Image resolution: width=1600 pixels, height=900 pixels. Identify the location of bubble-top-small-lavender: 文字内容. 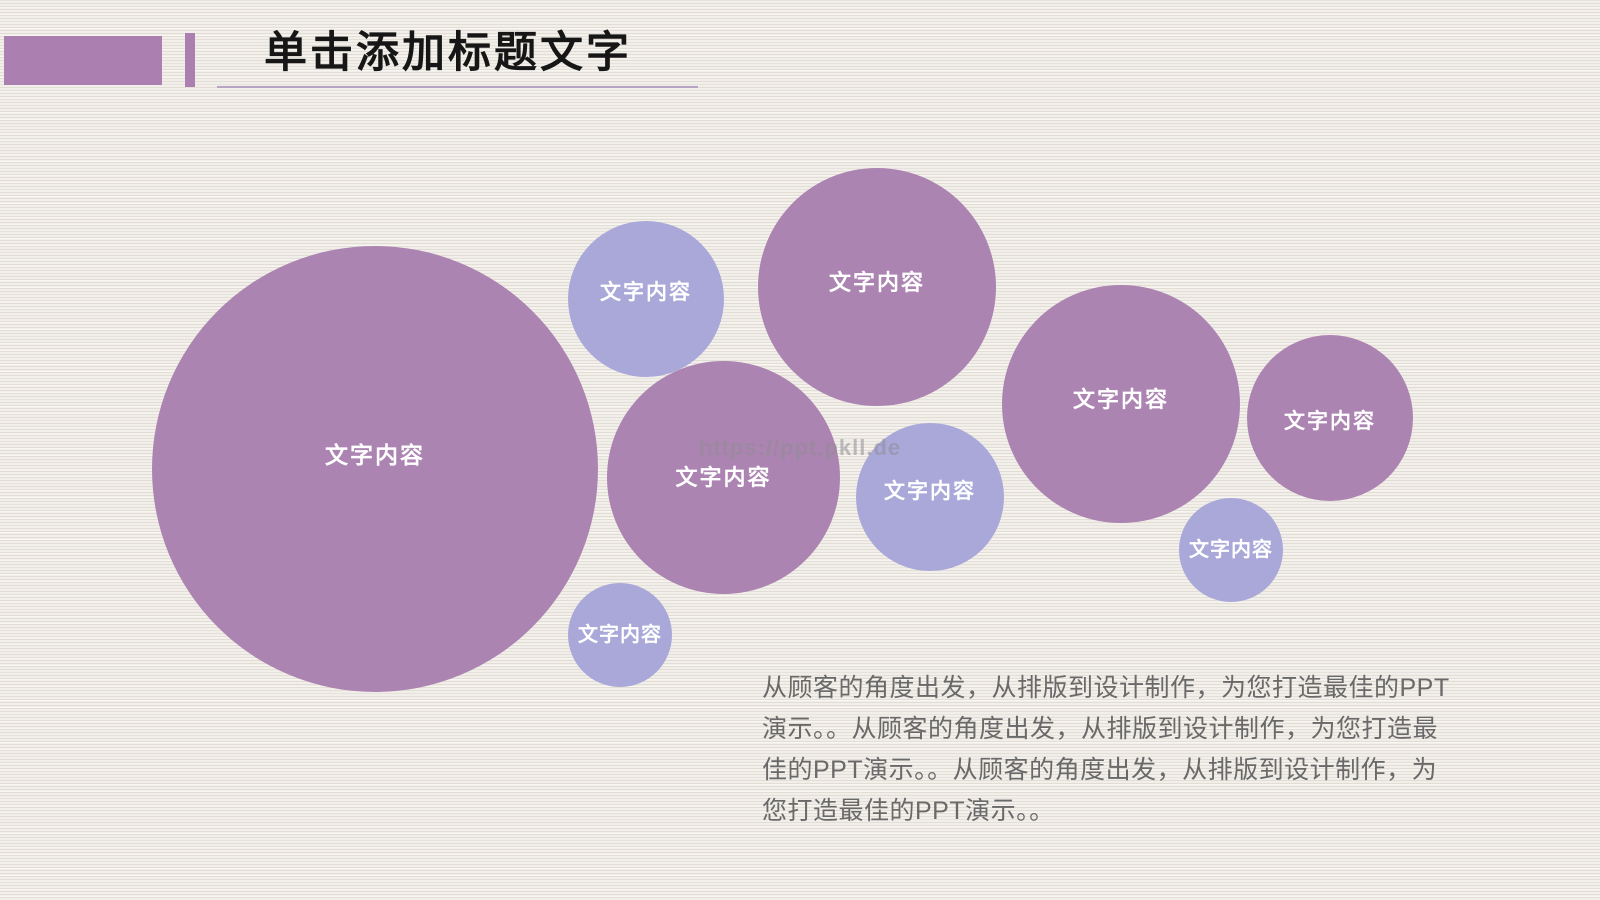
(646, 299).